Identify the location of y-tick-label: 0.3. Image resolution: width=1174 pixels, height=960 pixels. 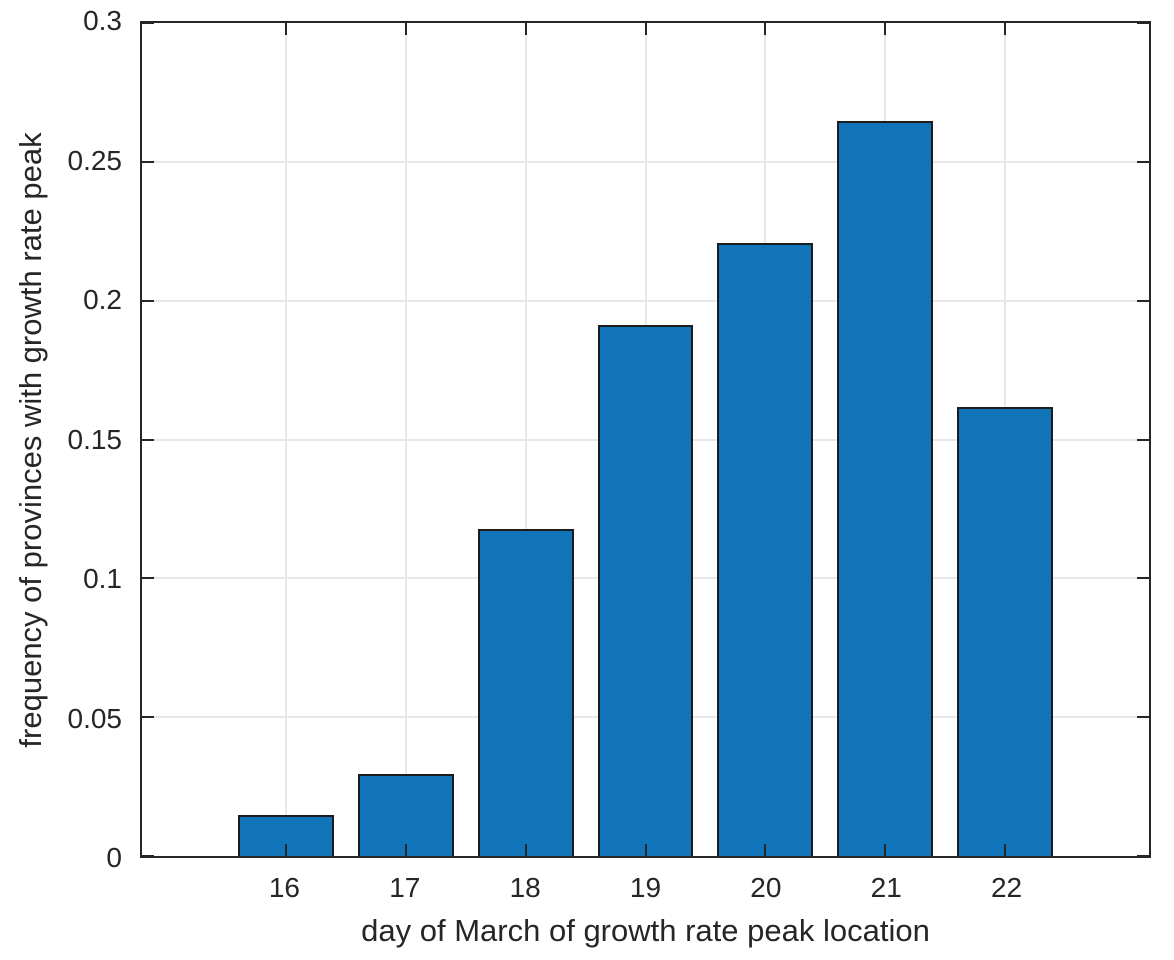
(102, 20).